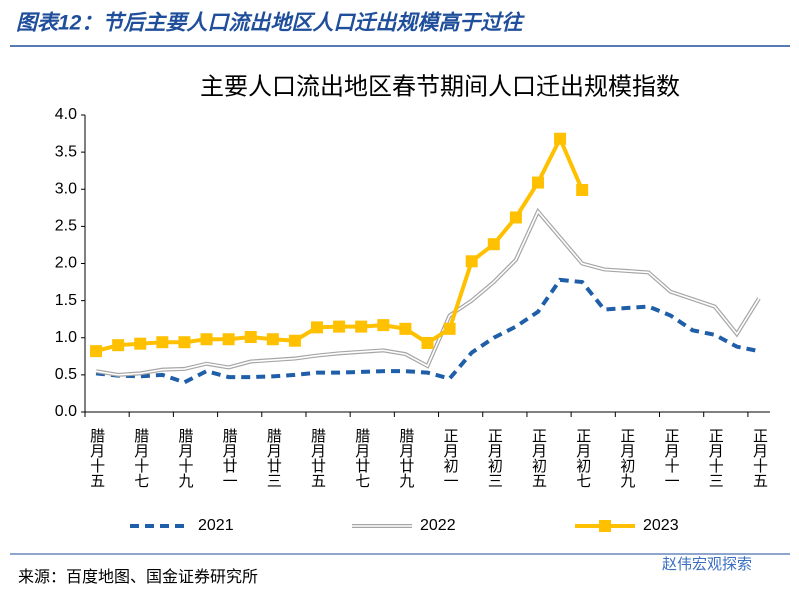  What do you see at coordinates (66, 300) in the screenshot?
I see `y-tick-label: 1.5` at bounding box center [66, 300].